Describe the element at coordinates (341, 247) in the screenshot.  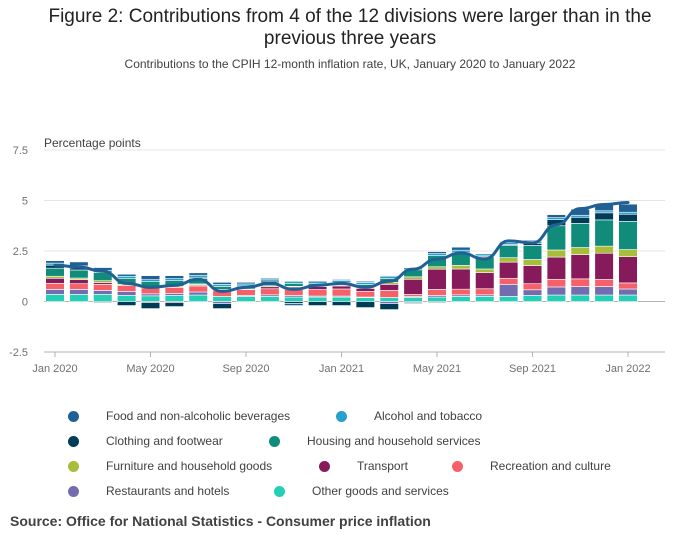
I see `cpih-line` at that location.